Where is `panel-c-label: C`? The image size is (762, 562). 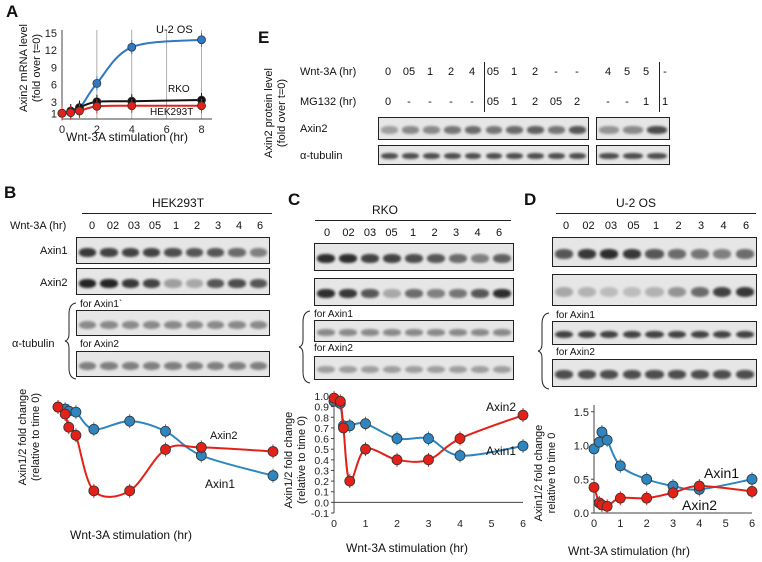 panel-c-label: C is located at coordinates (294, 199).